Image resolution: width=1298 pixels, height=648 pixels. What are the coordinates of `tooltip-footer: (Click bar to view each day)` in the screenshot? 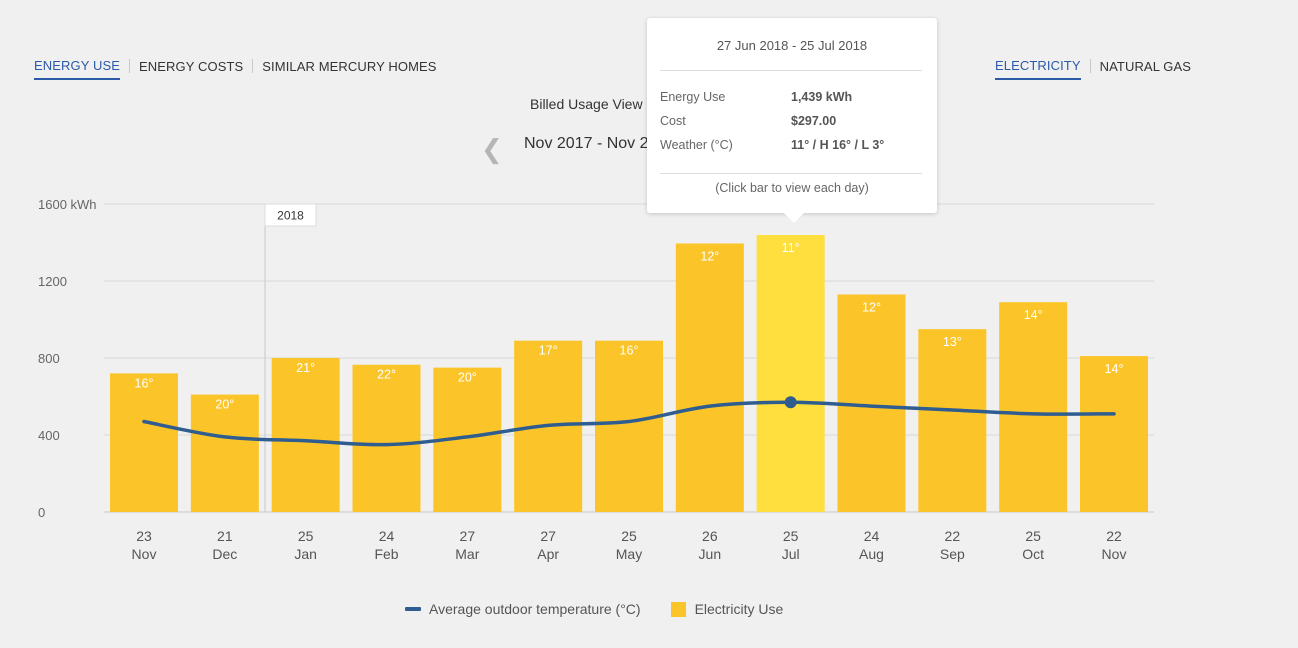 It's located at (792, 188).